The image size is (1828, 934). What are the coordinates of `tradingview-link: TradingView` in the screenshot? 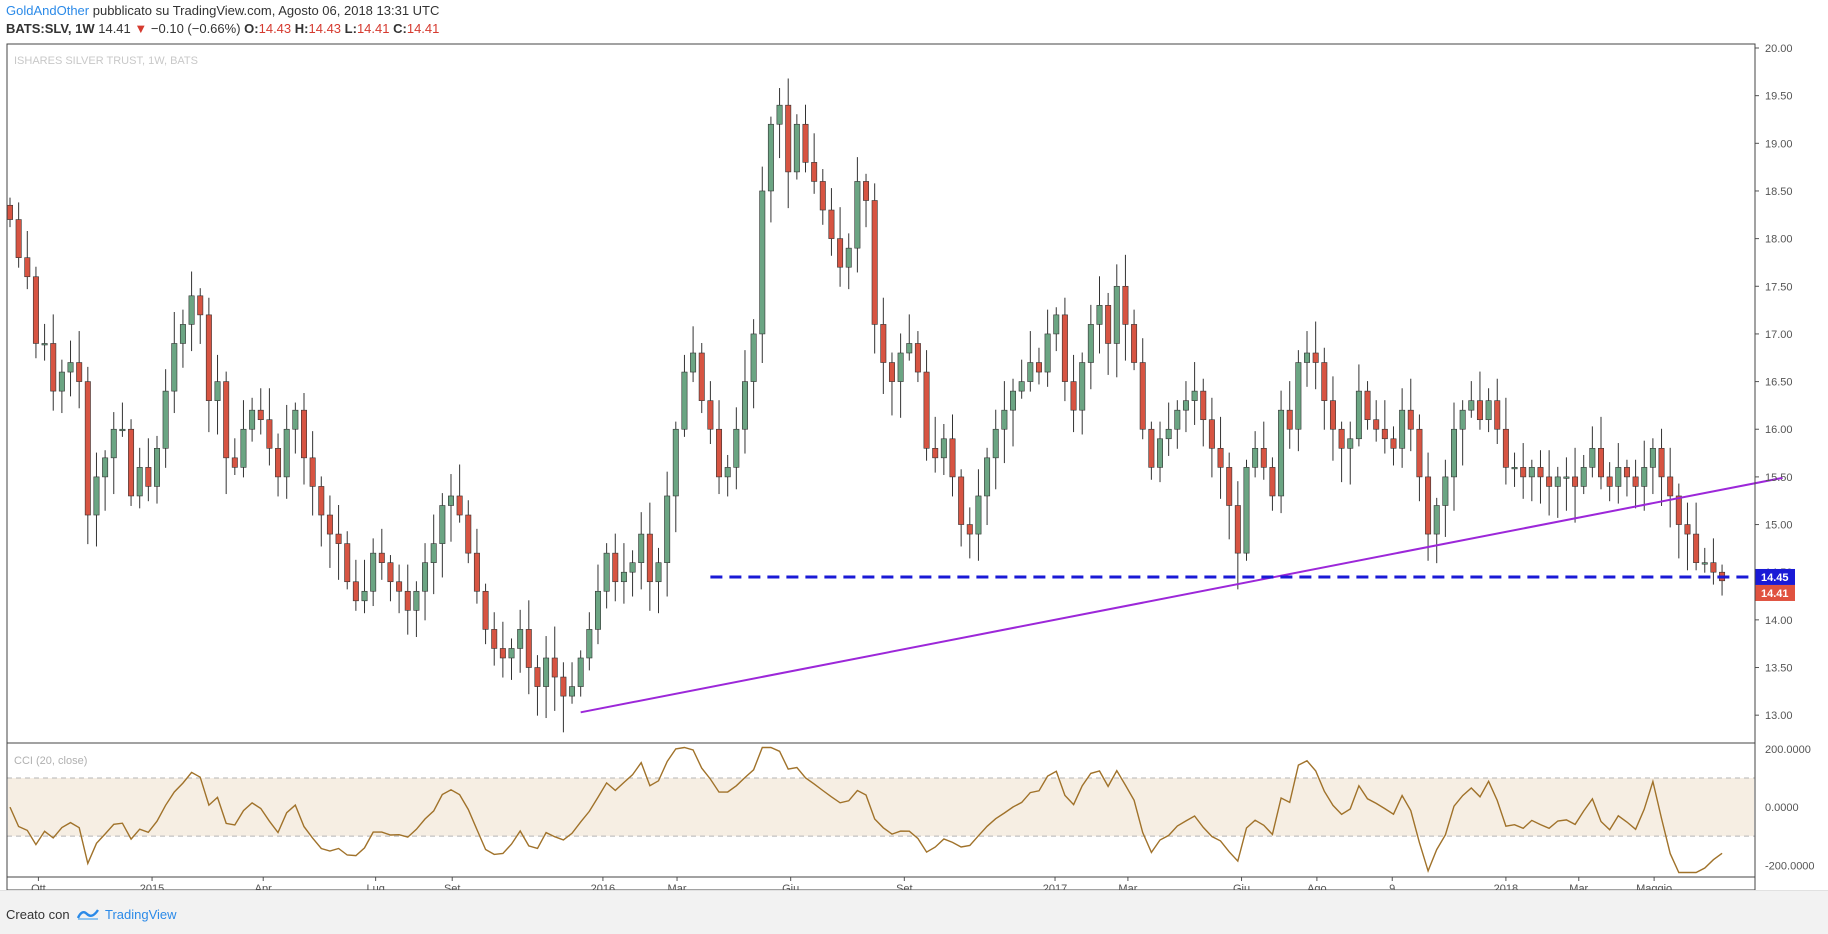 It's located at (141, 914).